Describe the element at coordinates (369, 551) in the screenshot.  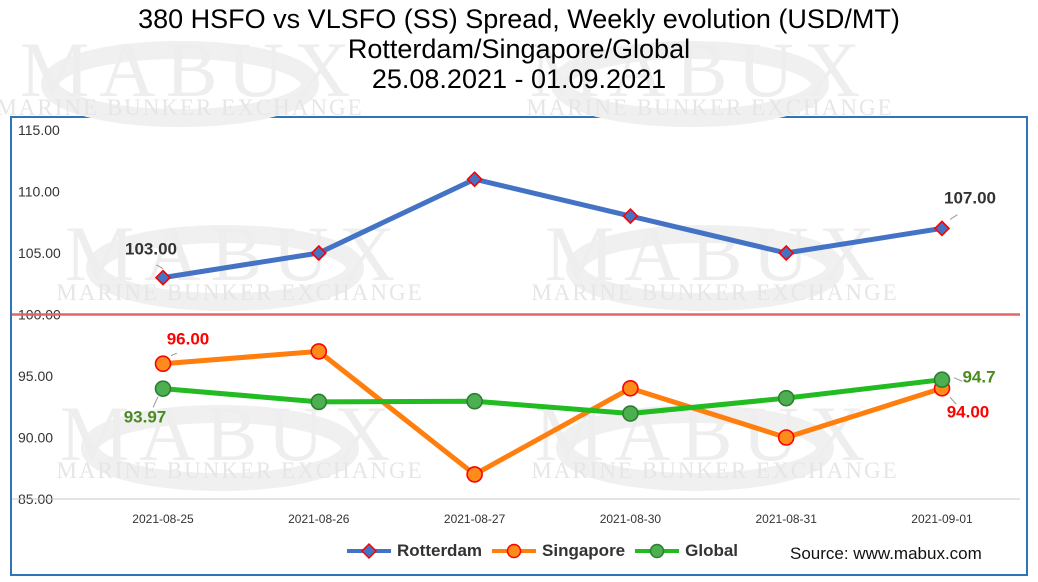
I see `rotterdam-line-marker-icon` at that location.